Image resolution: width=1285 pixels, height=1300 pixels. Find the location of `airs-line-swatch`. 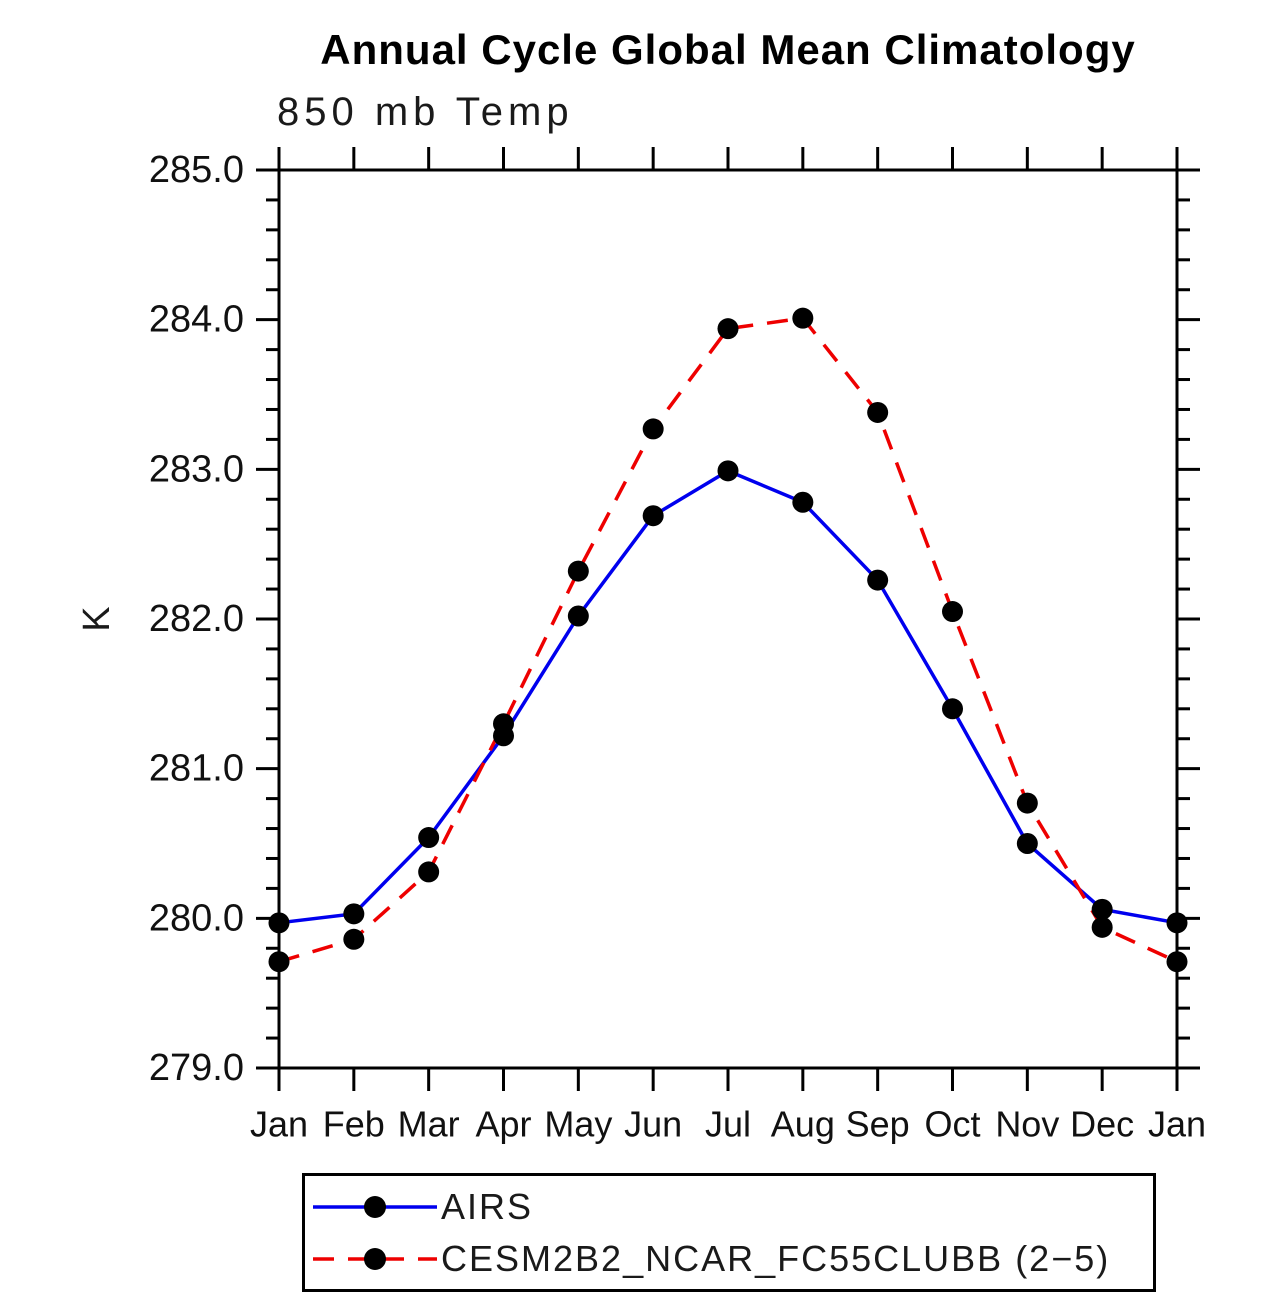

airs-line-swatch is located at coordinates (375, 1206).